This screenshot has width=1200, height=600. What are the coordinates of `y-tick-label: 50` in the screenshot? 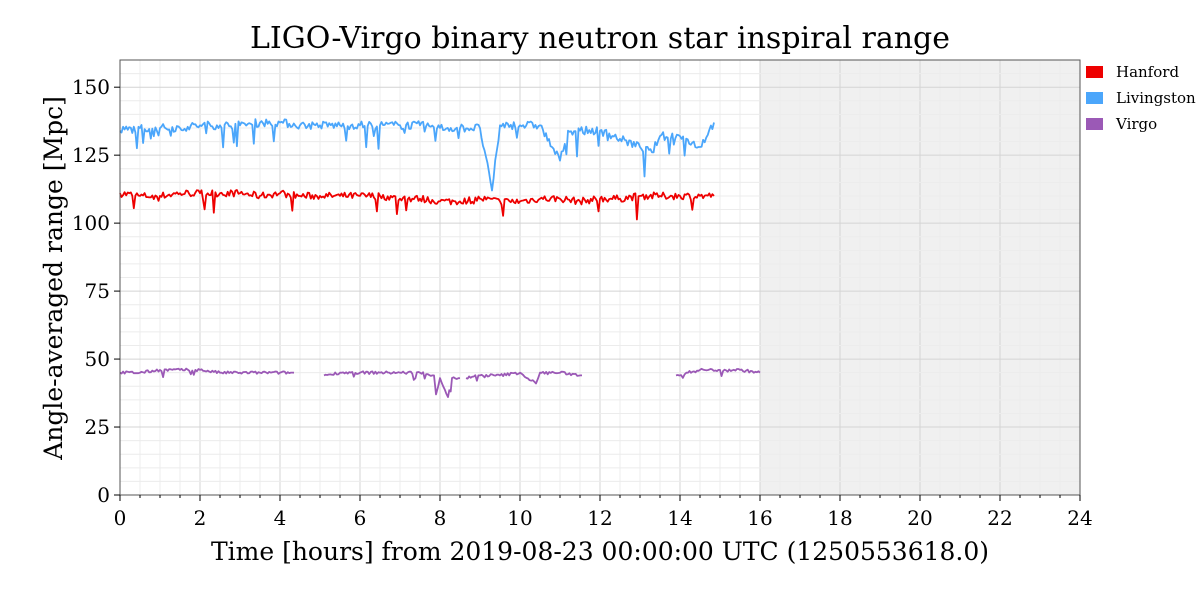 It's located at (97, 359).